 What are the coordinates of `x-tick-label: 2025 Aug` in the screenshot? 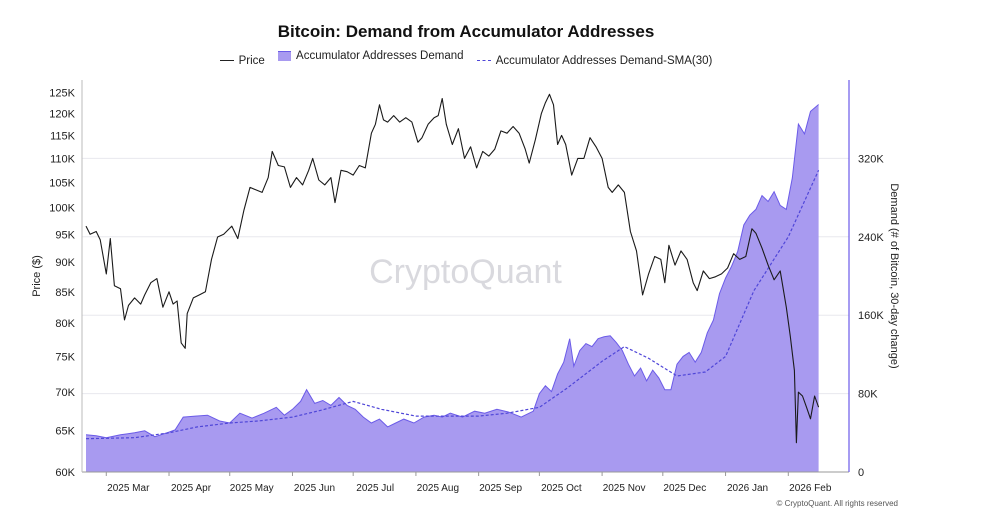 It's located at (438, 488).